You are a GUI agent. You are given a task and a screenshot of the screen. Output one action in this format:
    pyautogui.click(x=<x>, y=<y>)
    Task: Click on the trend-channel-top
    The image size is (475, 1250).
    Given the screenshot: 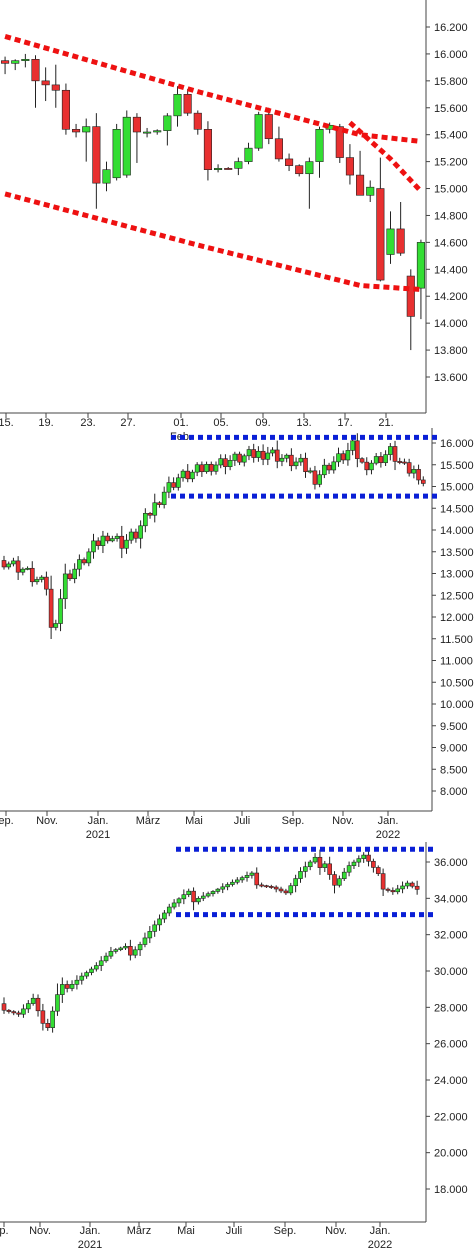 What is the action you would take?
    pyautogui.click(x=213, y=89)
    